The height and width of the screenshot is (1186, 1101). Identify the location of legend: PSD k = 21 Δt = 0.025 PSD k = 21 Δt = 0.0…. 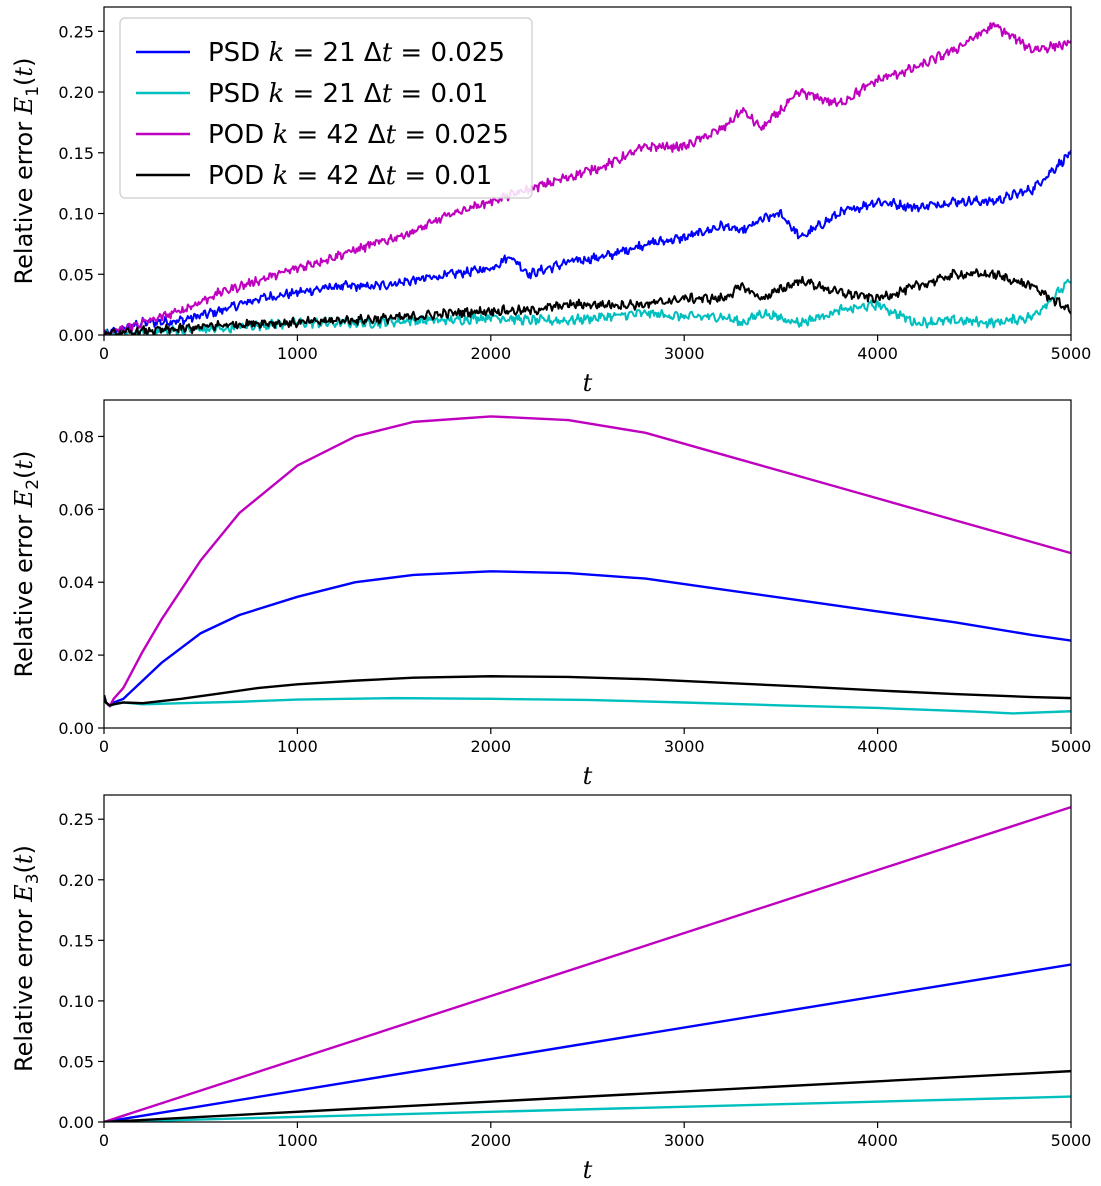
(326, 108).